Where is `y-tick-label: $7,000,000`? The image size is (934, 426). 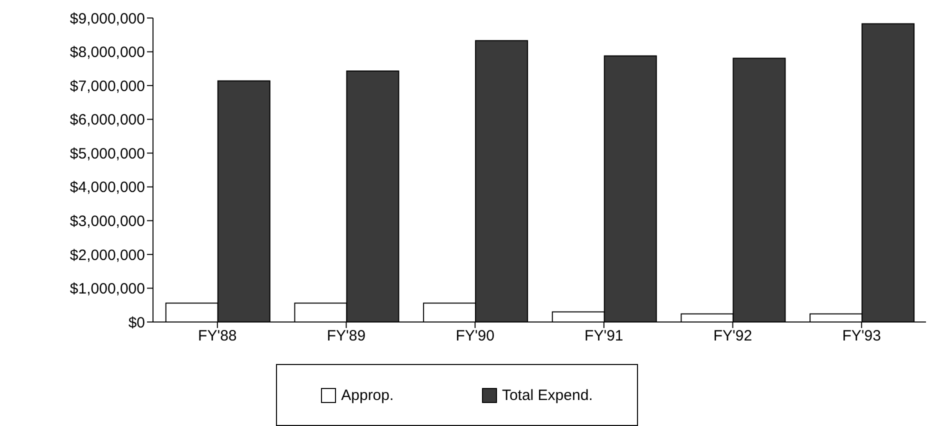
y-tick-label: $7,000,000 is located at coordinates (107, 86).